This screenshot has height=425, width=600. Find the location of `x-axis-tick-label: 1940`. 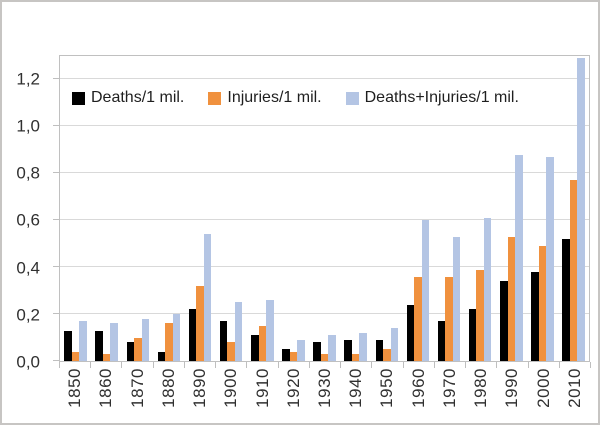

x-axis-tick-label: 1940 is located at coordinates (356, 388).